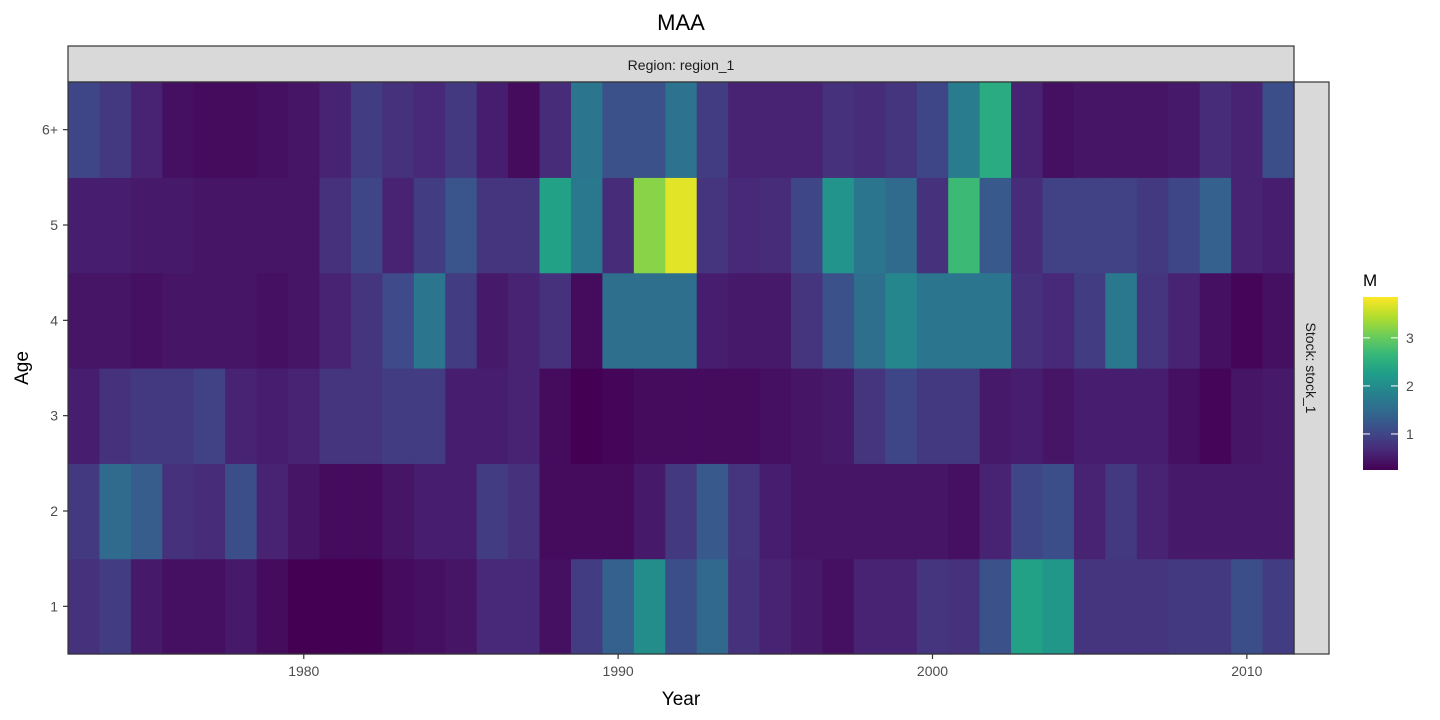 Image resolution: width=1440 pixels, height=720 pixels. Describe the element at coordinates (303, 671) in the screenshot. I see `x-tick-label: 1980` at that location.